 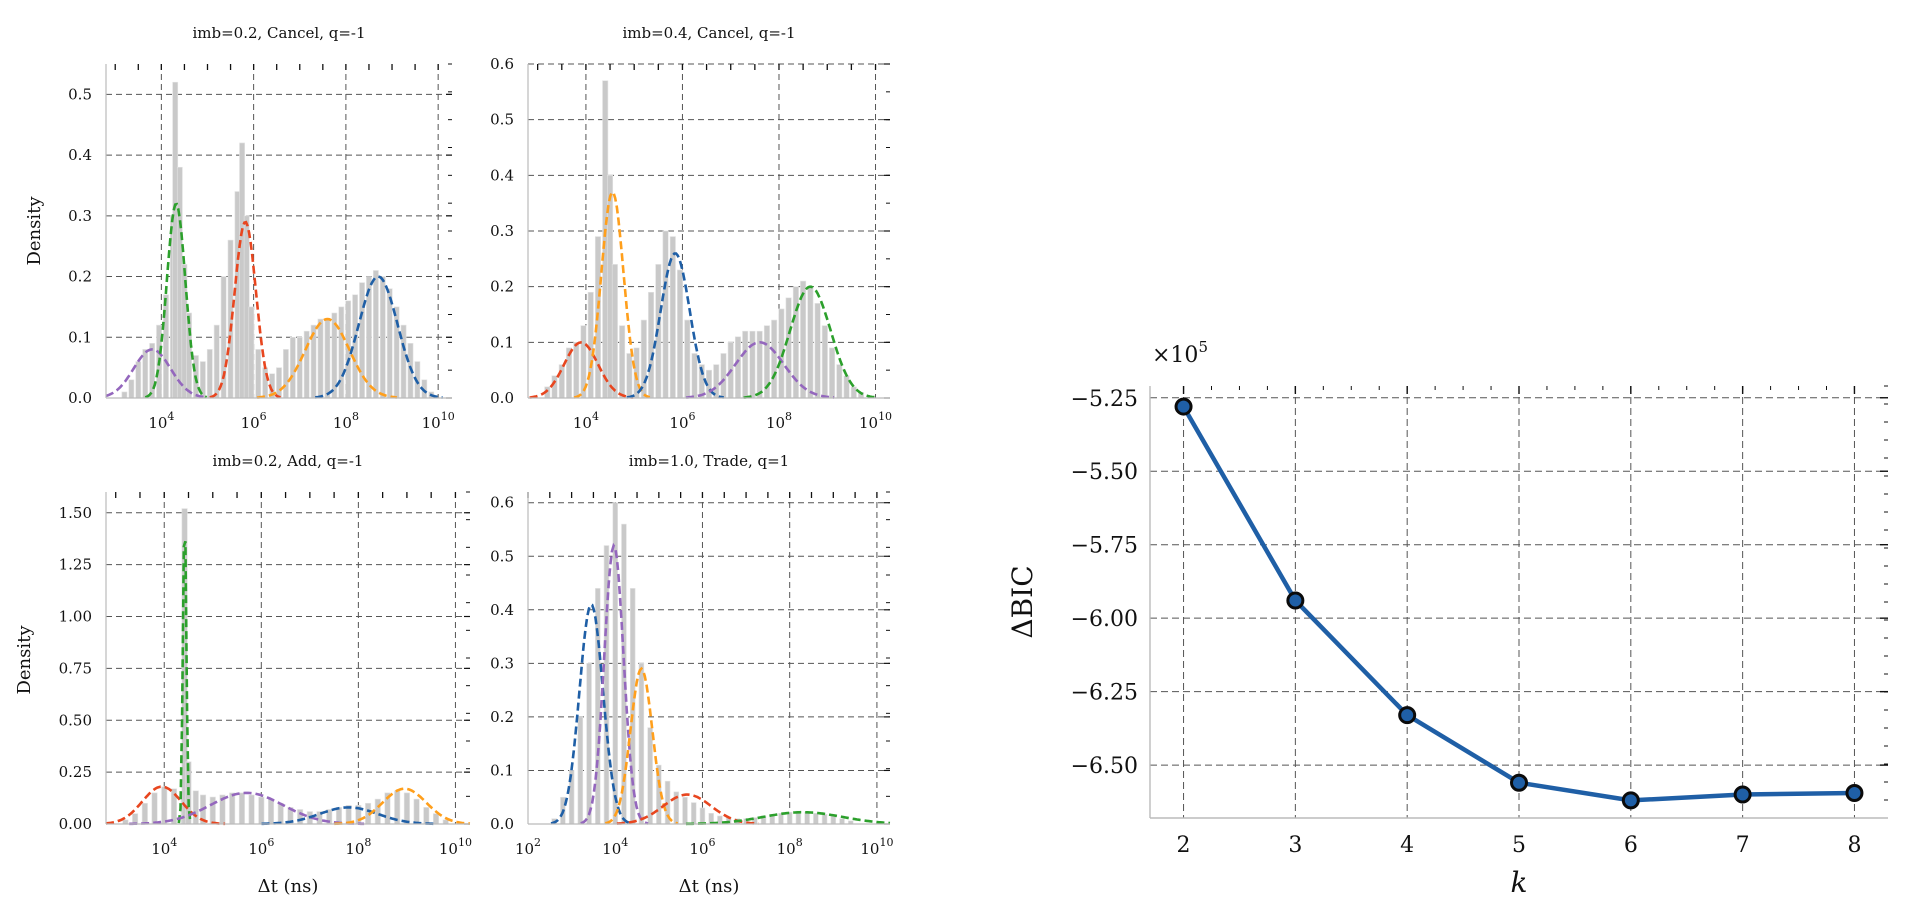 What do you see at coordinates (1184, 845) in the screenshot?
I see `x-tick-label: 2` at bounding box center [1184, 845].